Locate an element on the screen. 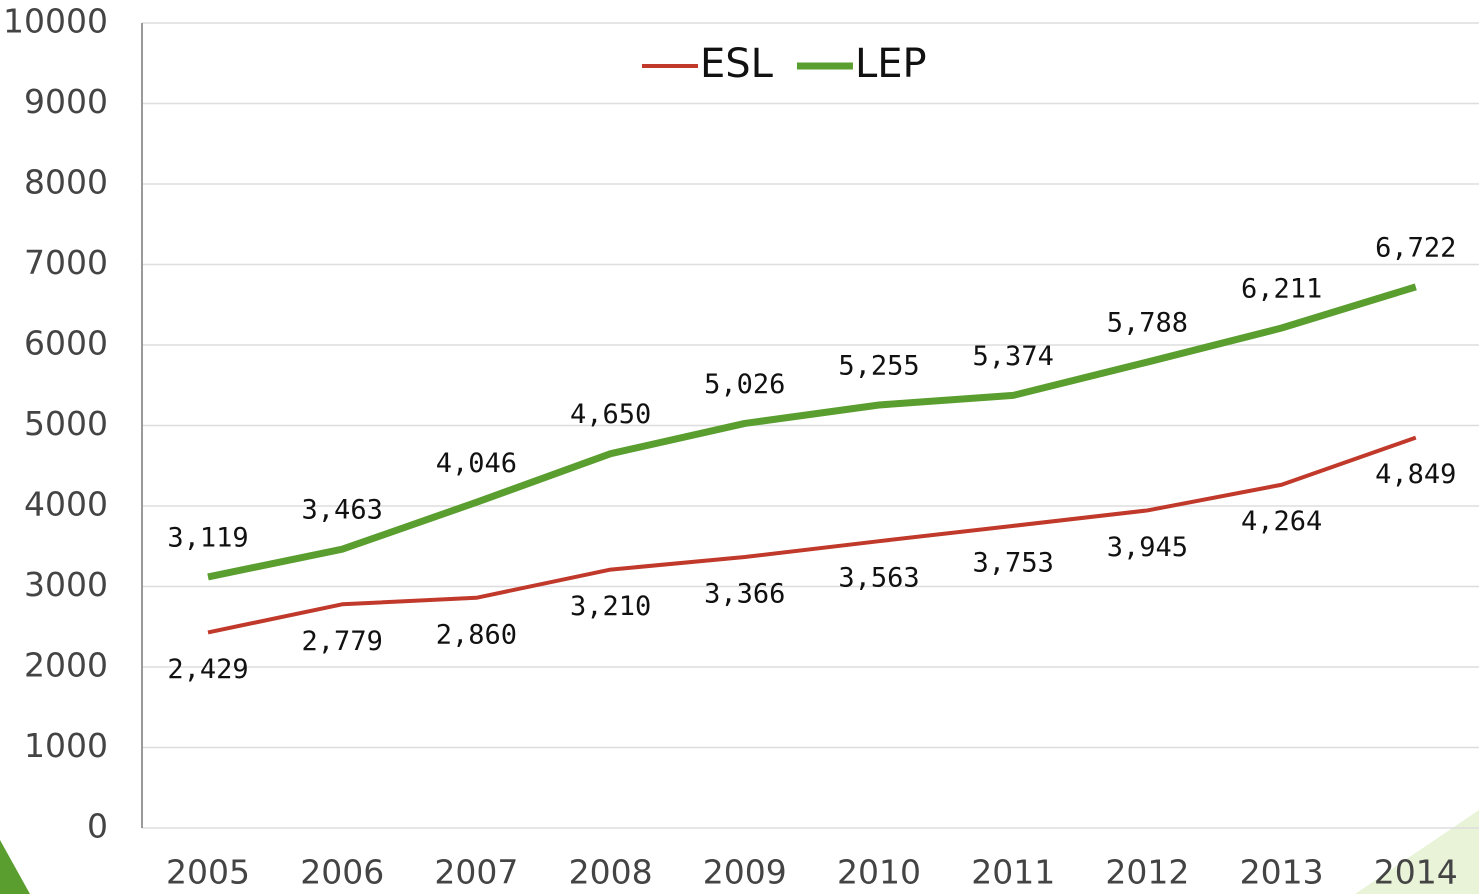 Image resolution: width=1479 pixels, height=894 pixels. data-label: 5,026 is located at coordinates (744, 384).